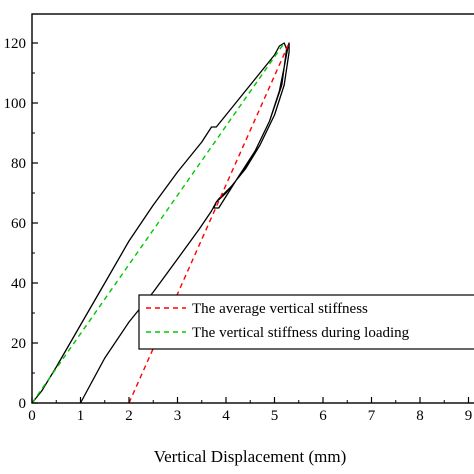 The image size is (474, 474). I want to click on y-tick-label: 40, so click(18, 284).